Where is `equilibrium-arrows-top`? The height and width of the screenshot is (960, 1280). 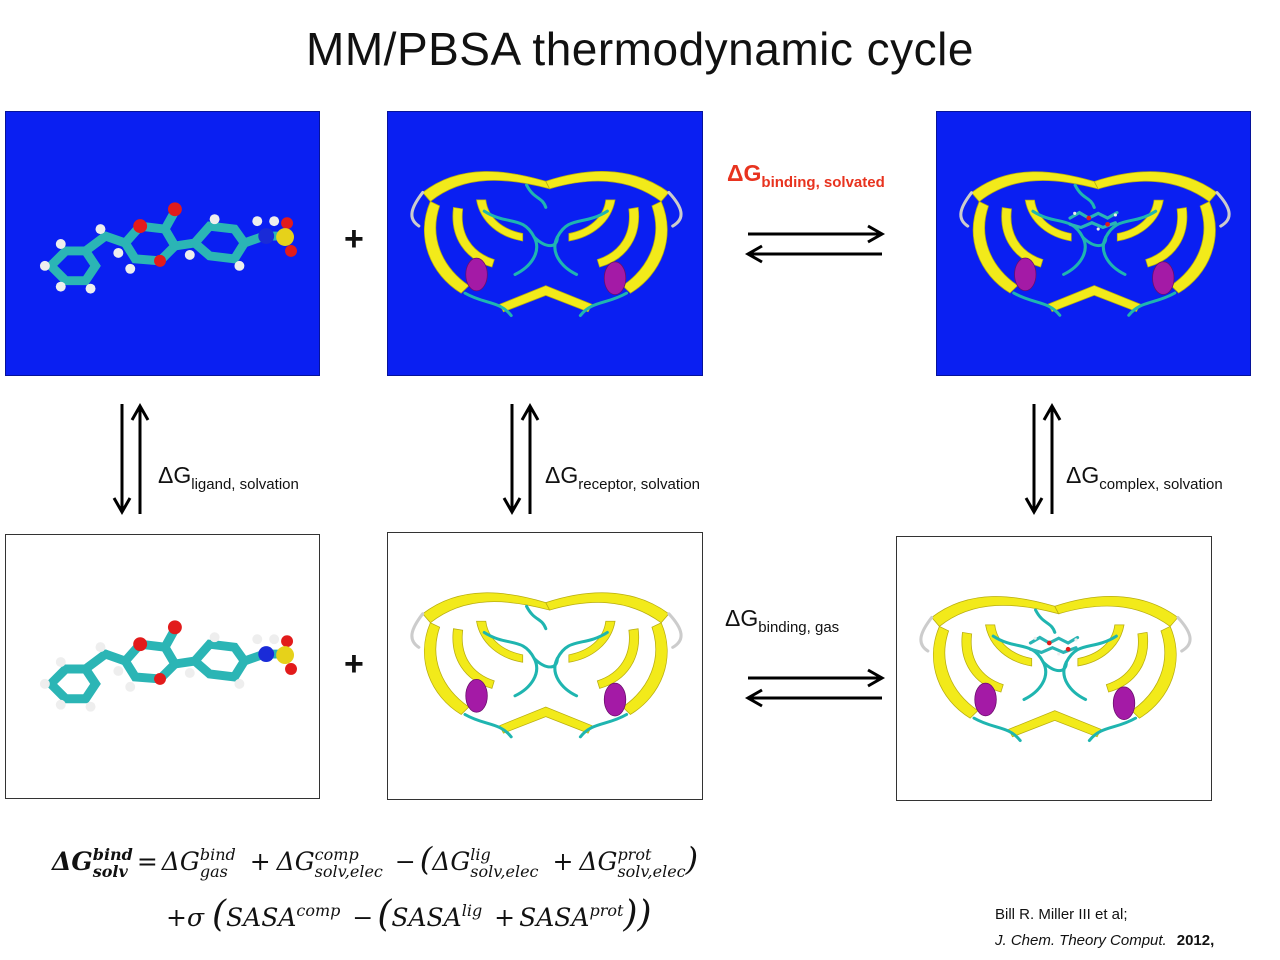 equilibrium-arrows-top is located at coordinates (815, 244).